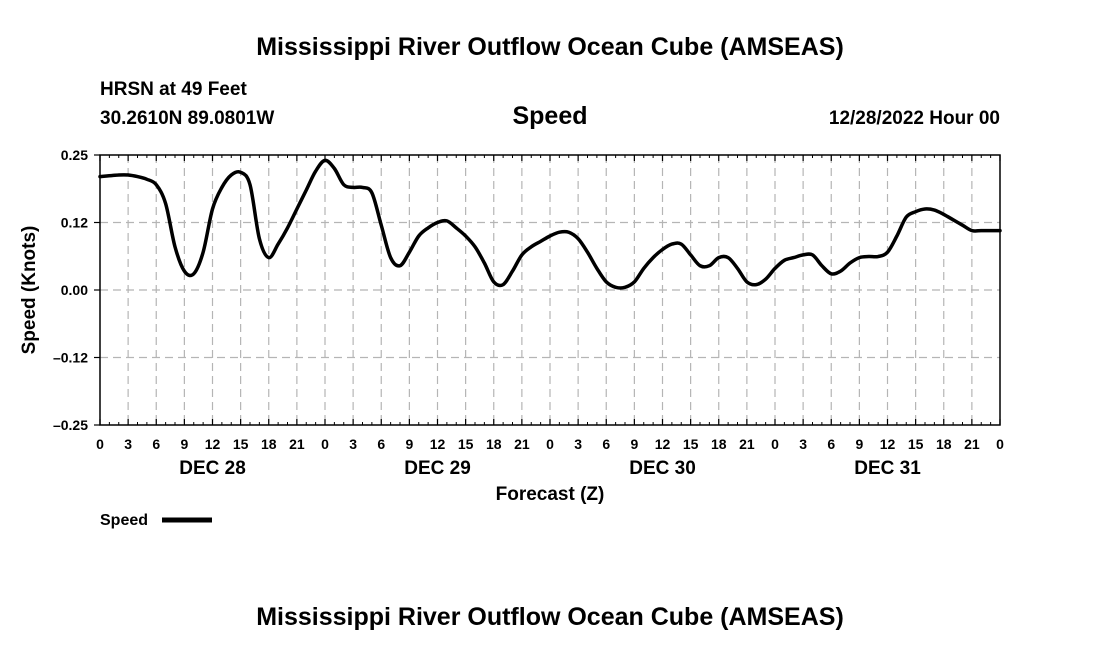  What do you see at coordinates (437, 468) in the screenshot?
I see `day-label: DEC 29` at bounding box center [437, 468].